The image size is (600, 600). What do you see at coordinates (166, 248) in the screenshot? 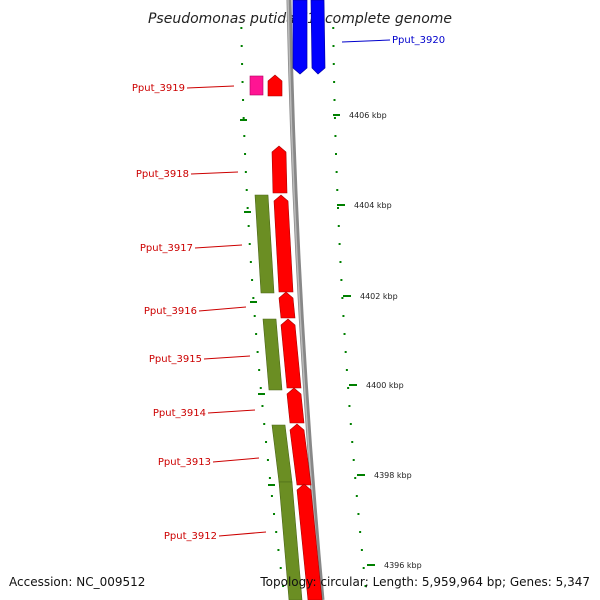
I see `gene-label-pput-3917: Pput_3917` at bounding box center [166, 248].